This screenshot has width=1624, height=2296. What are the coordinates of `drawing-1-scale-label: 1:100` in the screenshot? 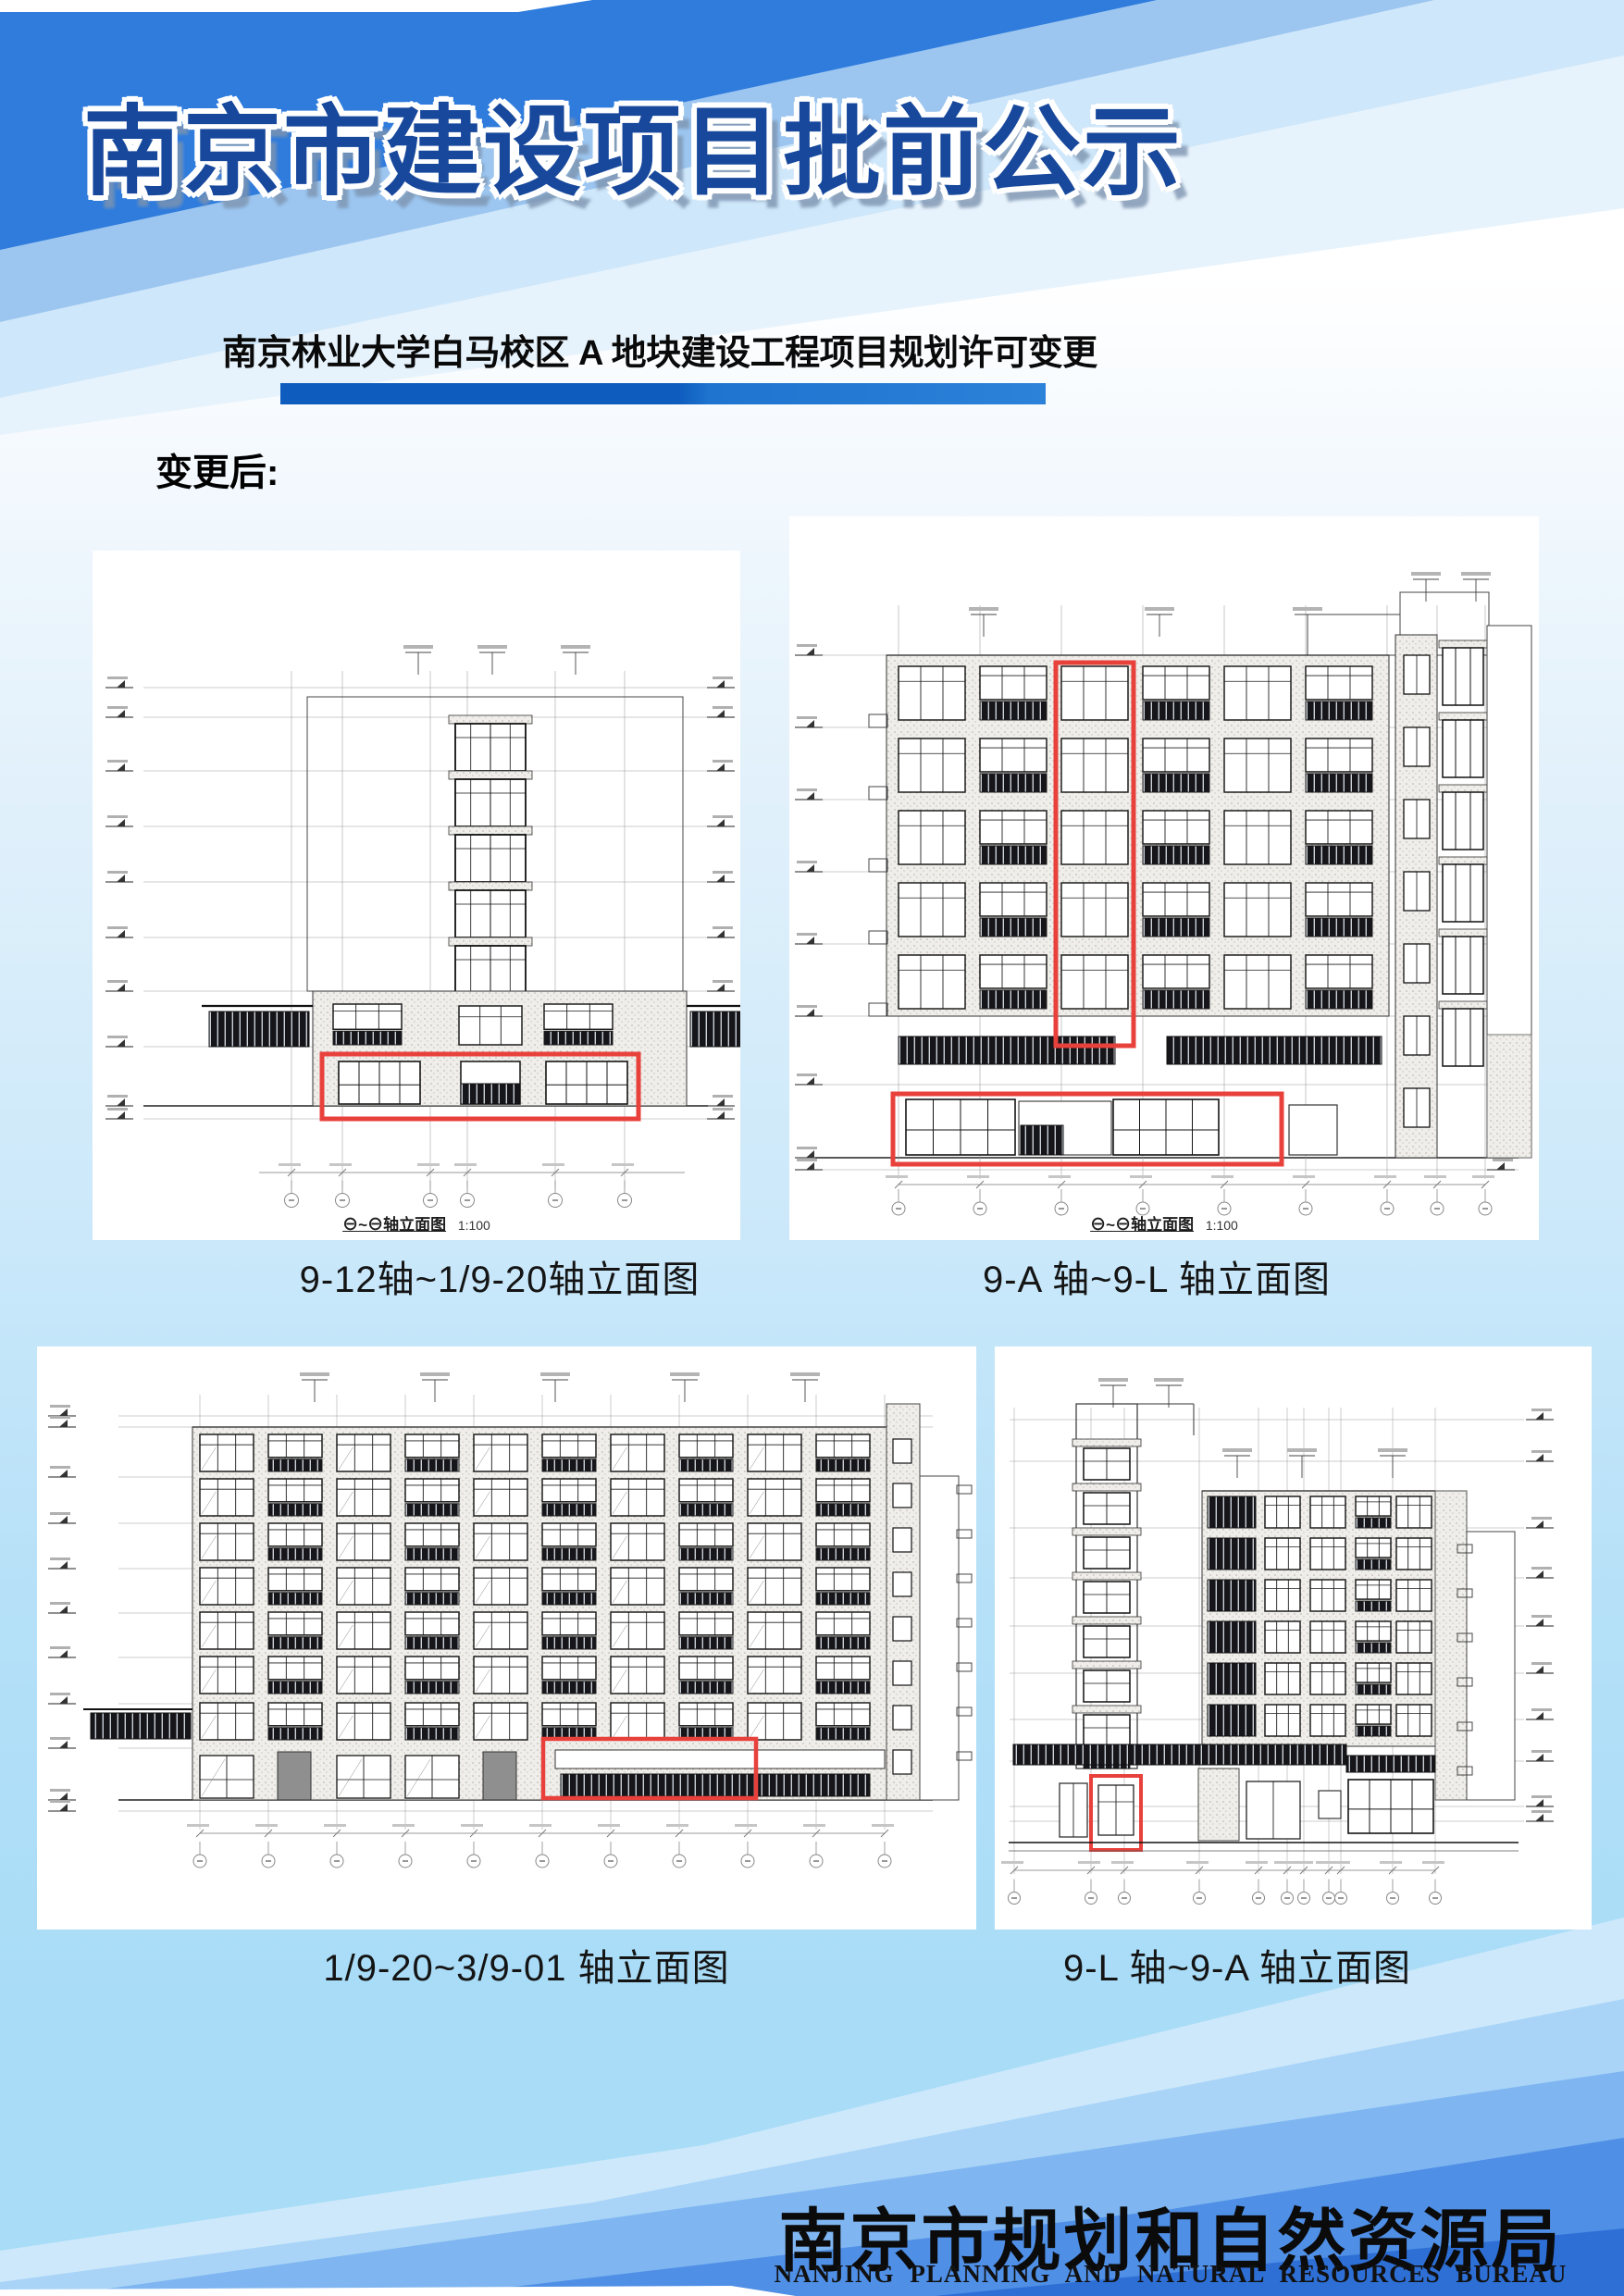 It's located at (473, 1225).